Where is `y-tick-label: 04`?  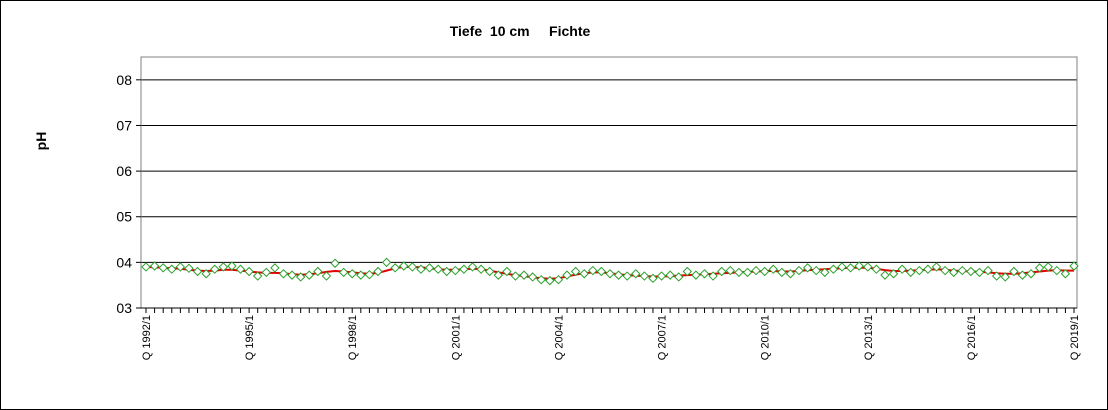
y-tick-label: 04 is located at coordinates (124, 262).